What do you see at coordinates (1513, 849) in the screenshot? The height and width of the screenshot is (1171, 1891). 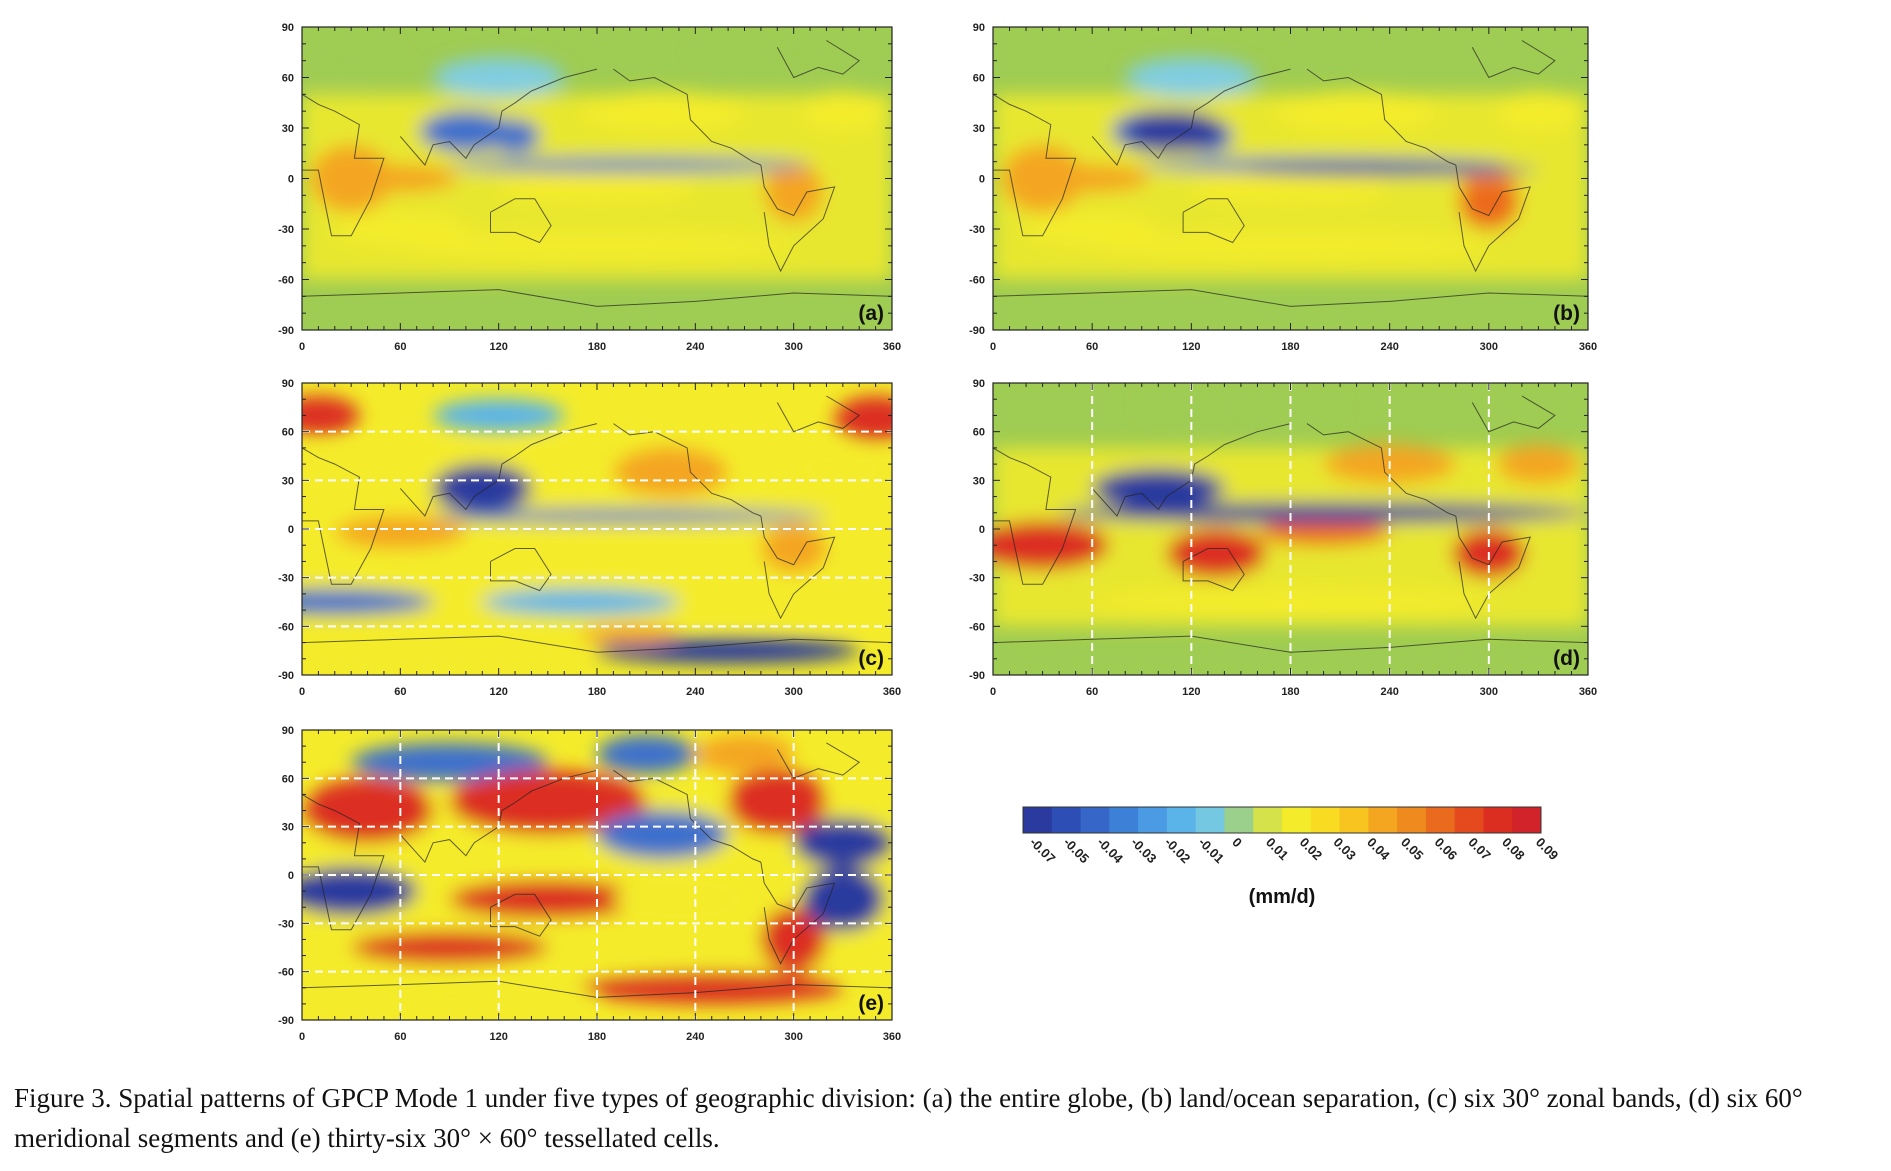 I see `colorbar-tick-label: 0.08` at bounding box center [1513, 849].